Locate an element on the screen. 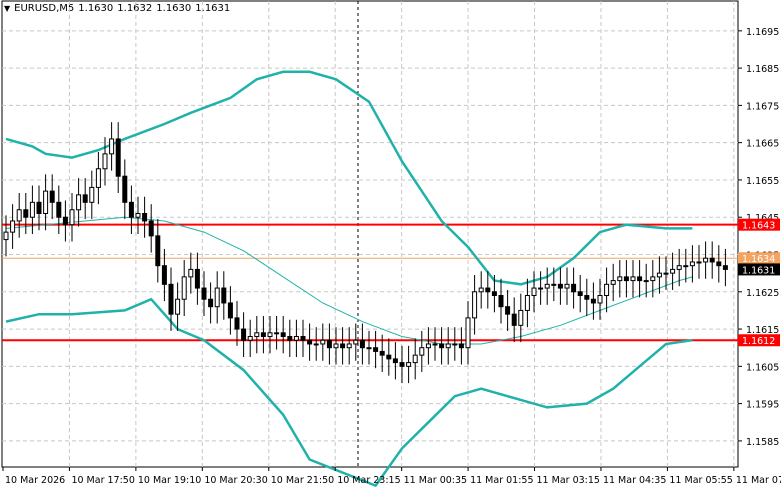  close-price: 1.1631 is located at coordinates (213, 8).